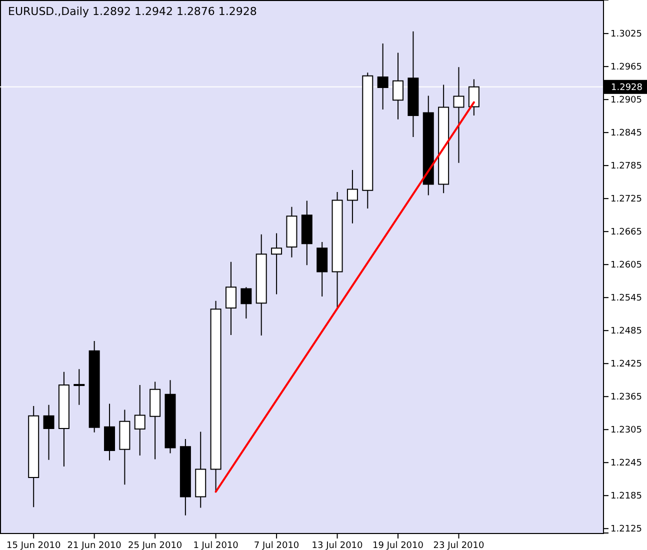  I want to click on y-tick-label: 1.2905, so click(626, 100).